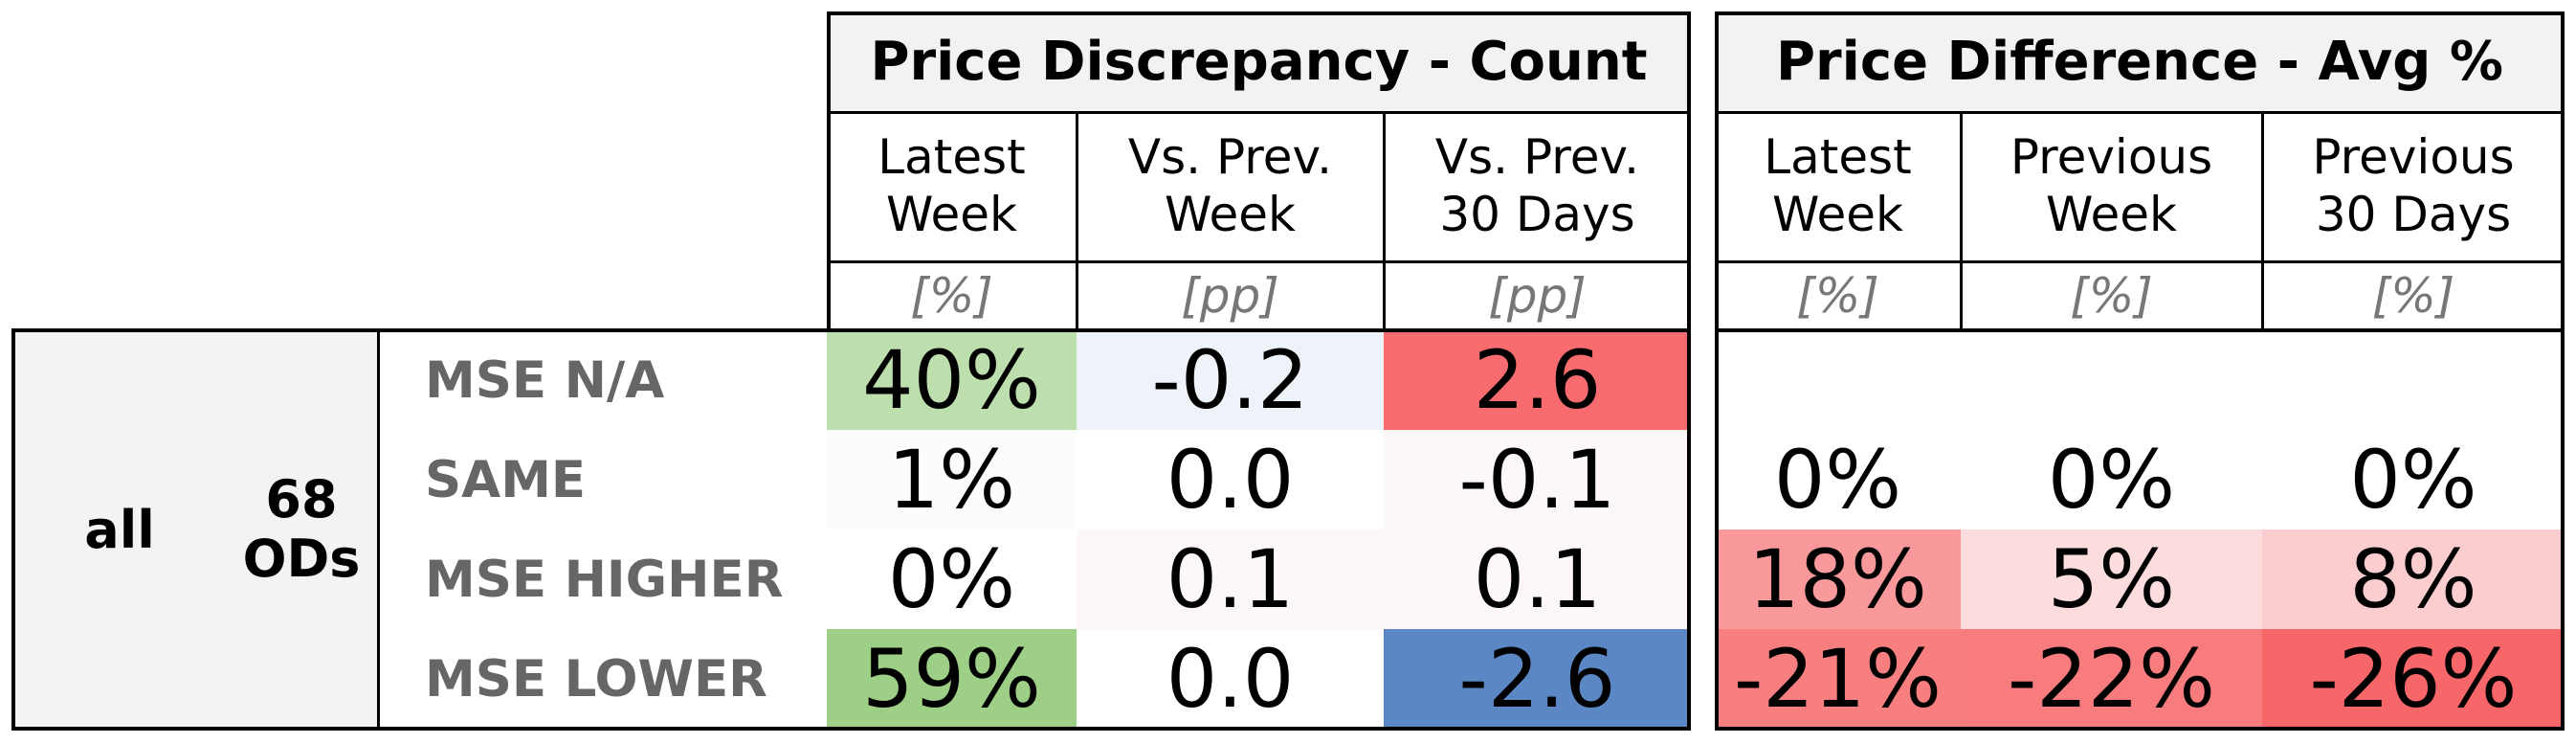 Image resolution: width=2576 pixels, height=743 pixels. I want to click on row-label: MSE N/A, so click(545, 380).